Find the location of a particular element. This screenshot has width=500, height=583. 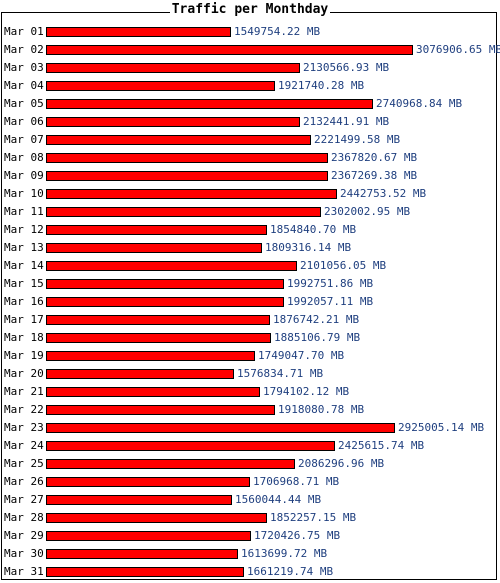

value-label: 1749047.70 MB is located at coordinates (301, 355).